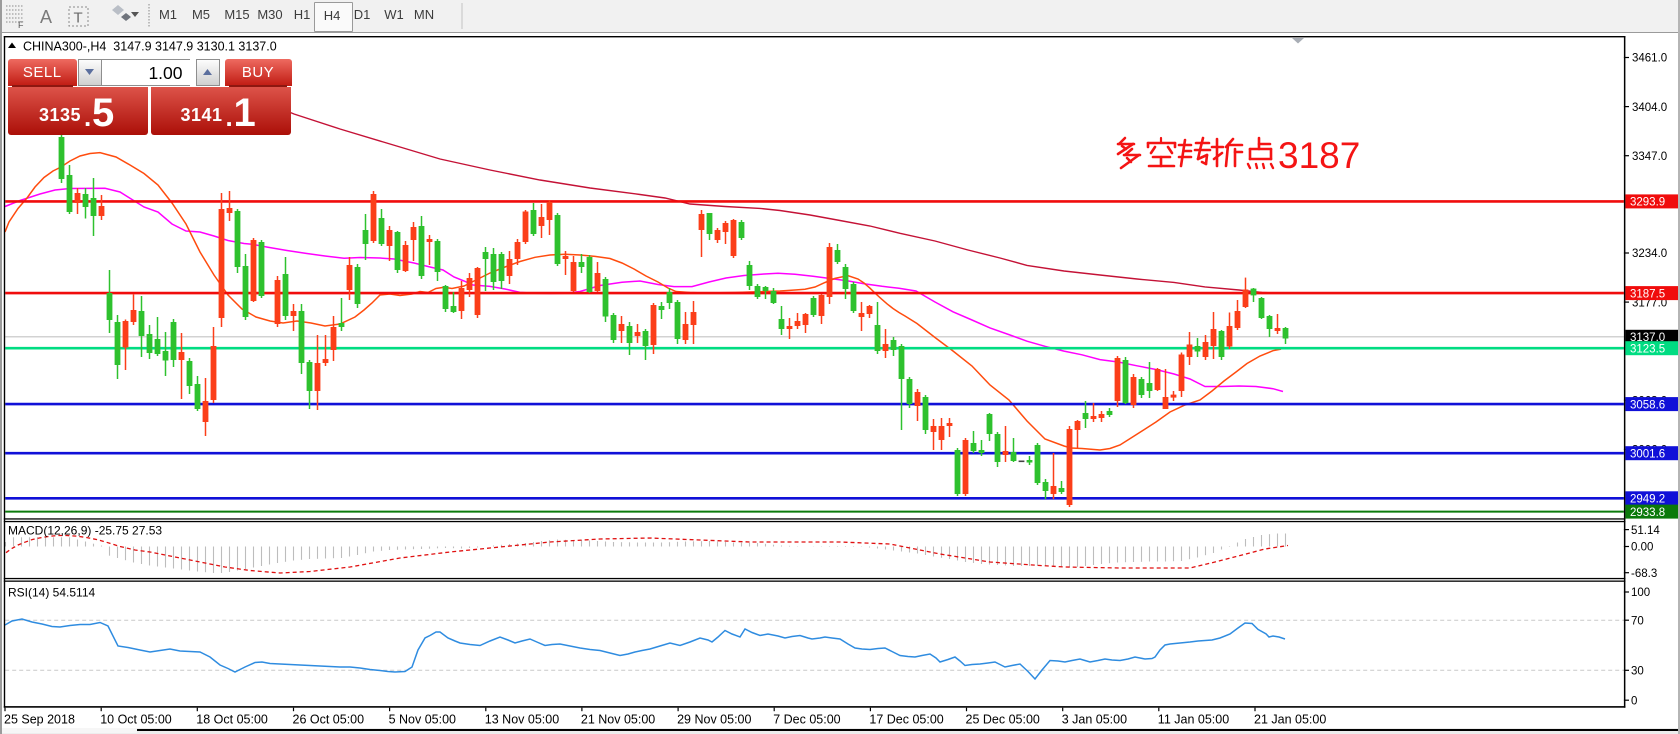 This screenshot has width=1680, height=734. I want to click on svg-text: 0.00, so click(1642, 548).